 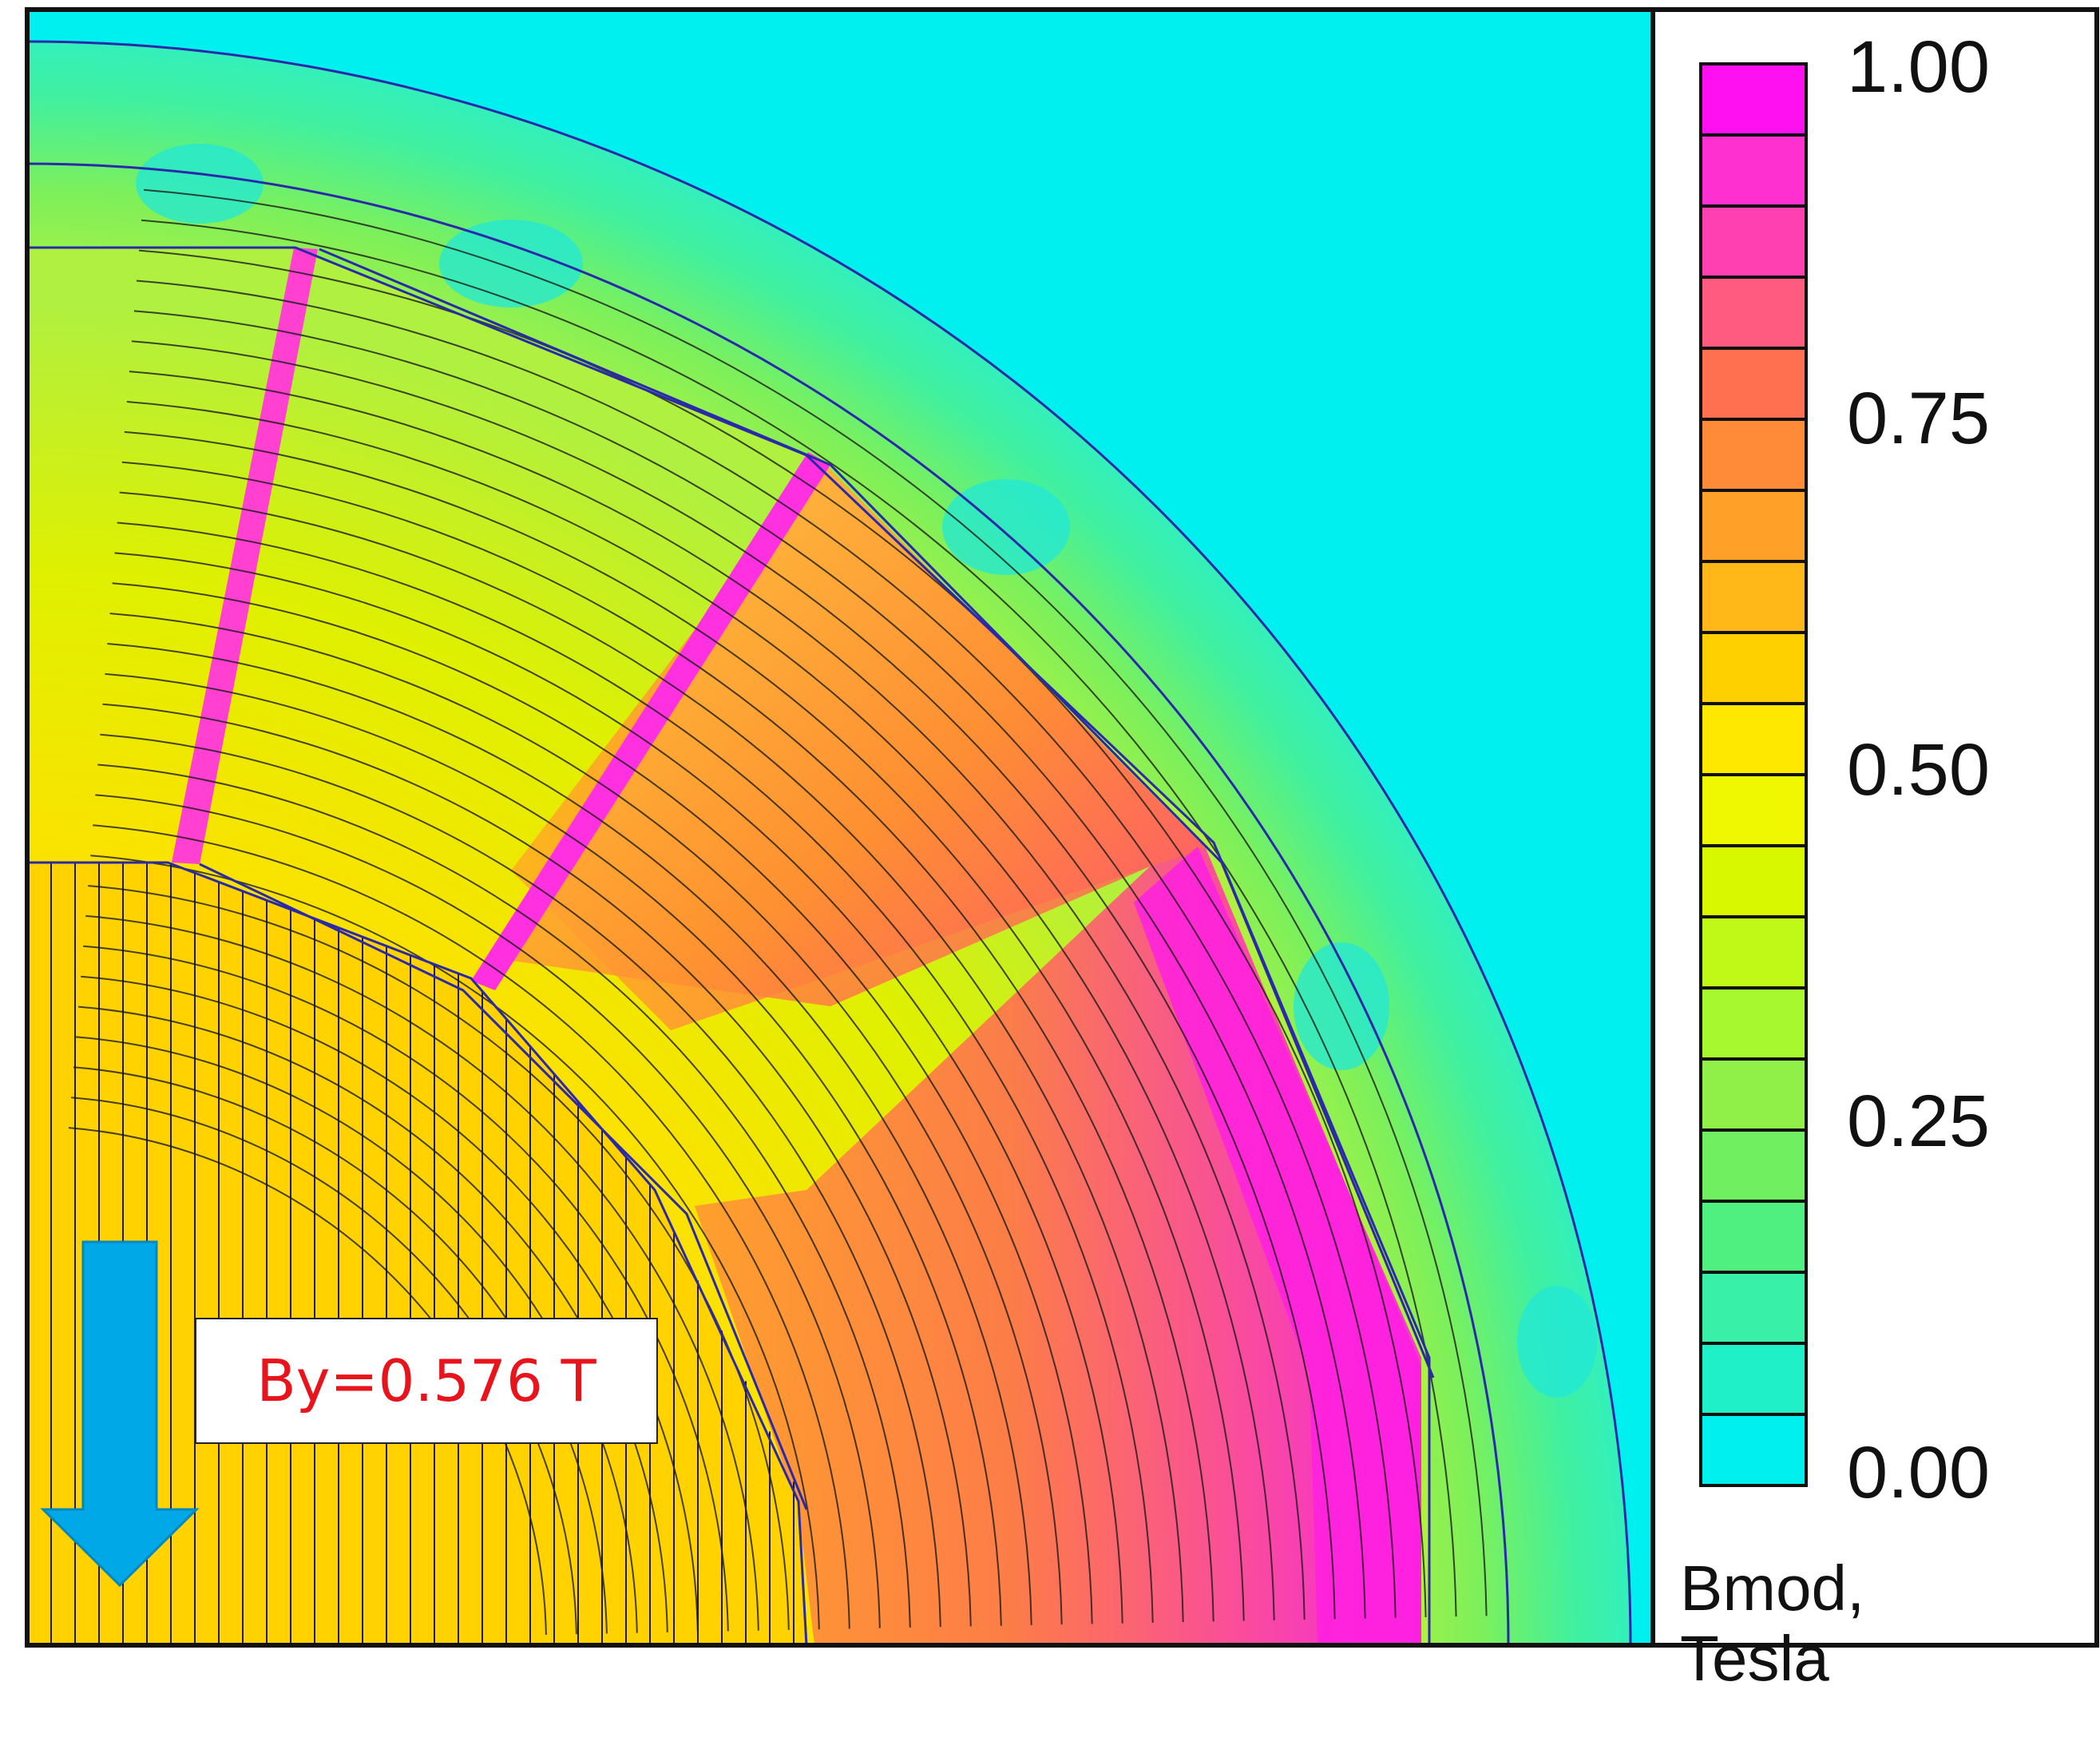 I want to click on legend-tick-025: 0.25, so click(x=1918, y=1121).